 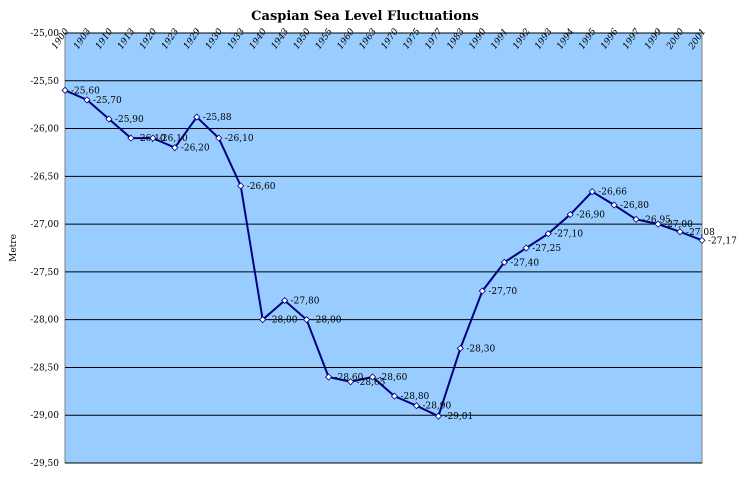 What do you see at coordinates (44, 82) in the screenshot?
I see `y-tick-label: -25,50` at bounding box center [44, 82].